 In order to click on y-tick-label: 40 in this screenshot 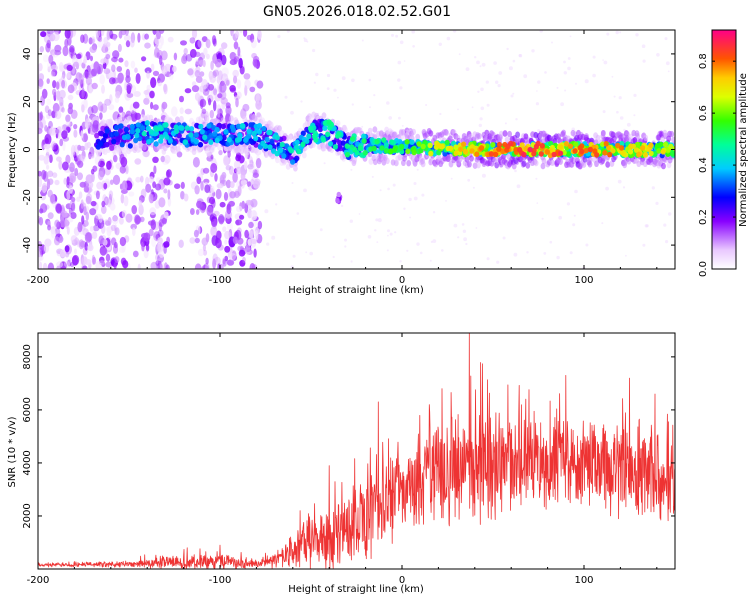, I will do `click(27, 54)`.